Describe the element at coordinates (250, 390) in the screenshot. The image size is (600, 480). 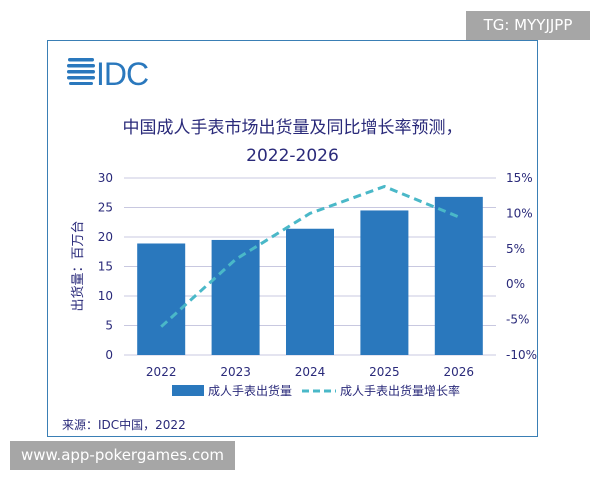
I see `legend-bar-label: 成人手表出货量` at that location.